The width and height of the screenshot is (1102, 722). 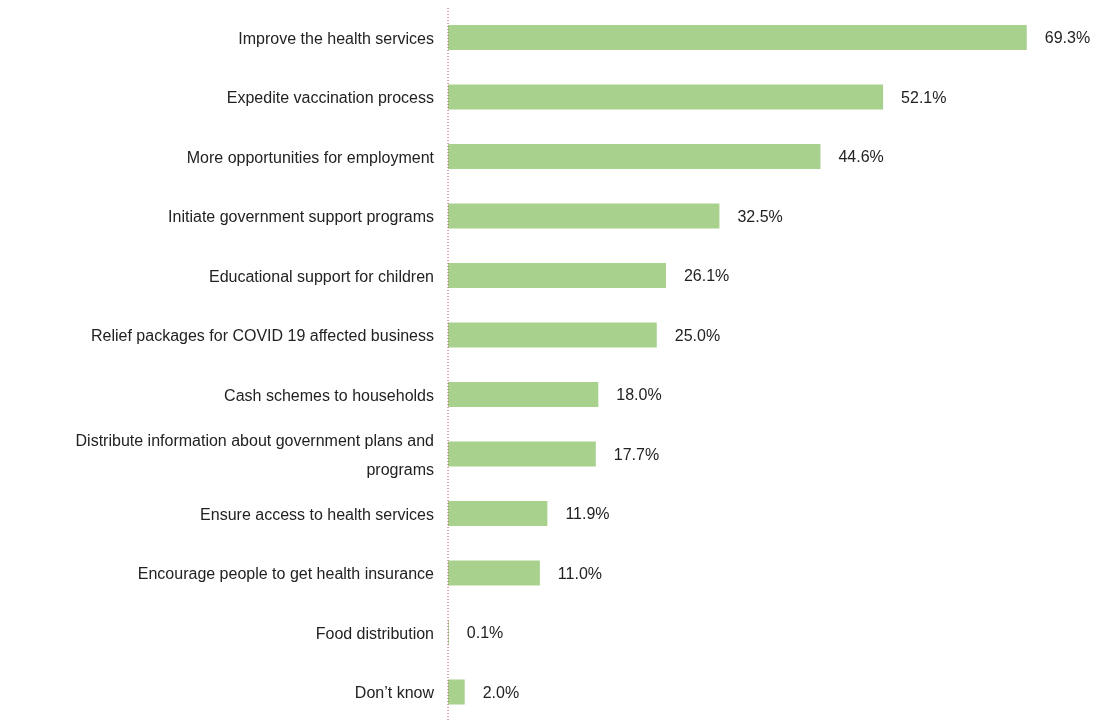 I want to click on y-tick-label: Improve the health services, so click(x=336, y=38).